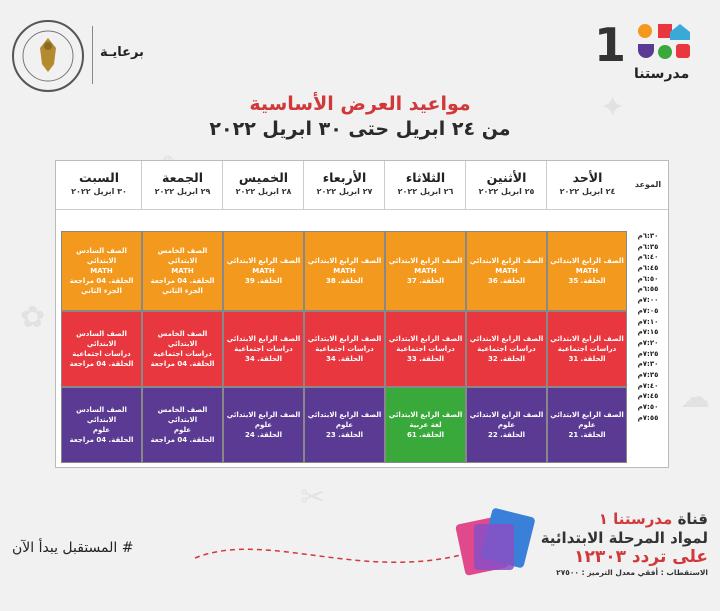 The image size is (720, 611). What do you see at coordinates (92, 55) in the screenshot?
I see `sponsor-divider` at bounding box center [92, 55].